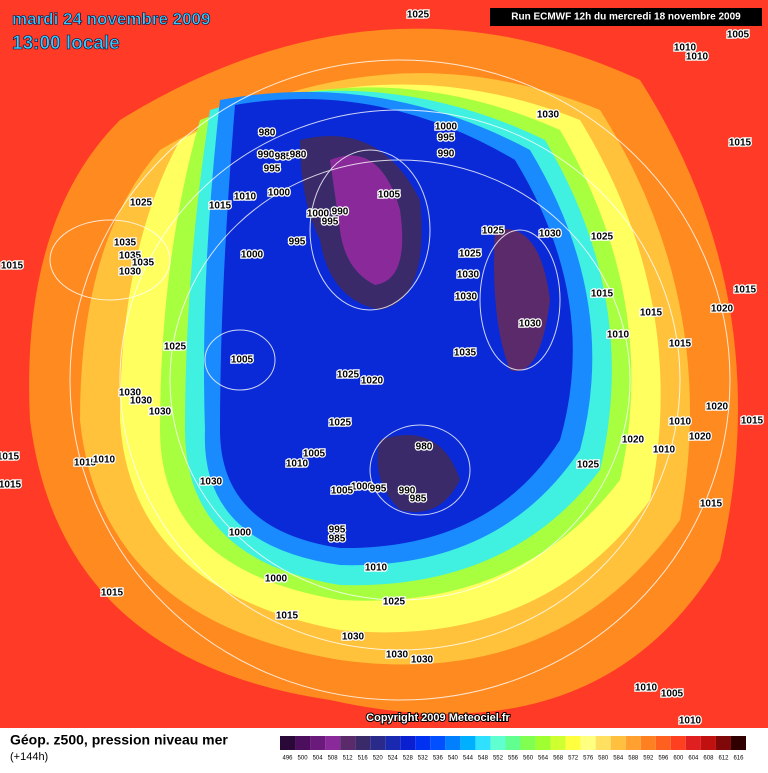  I want to click on colorbar-label: 592, so click(648, 759).